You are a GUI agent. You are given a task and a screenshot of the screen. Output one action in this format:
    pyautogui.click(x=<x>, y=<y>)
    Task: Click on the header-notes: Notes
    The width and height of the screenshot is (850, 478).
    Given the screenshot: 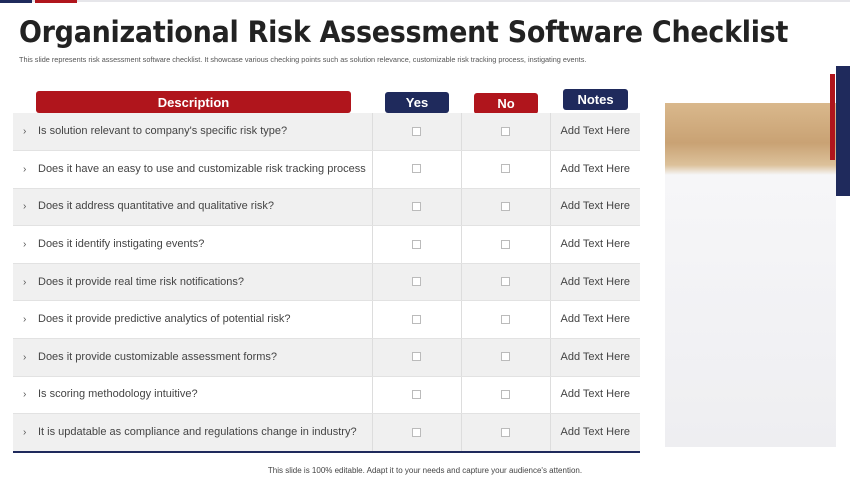 What is the action you would take?
    pyautogui.click(x=595, y=99)
    